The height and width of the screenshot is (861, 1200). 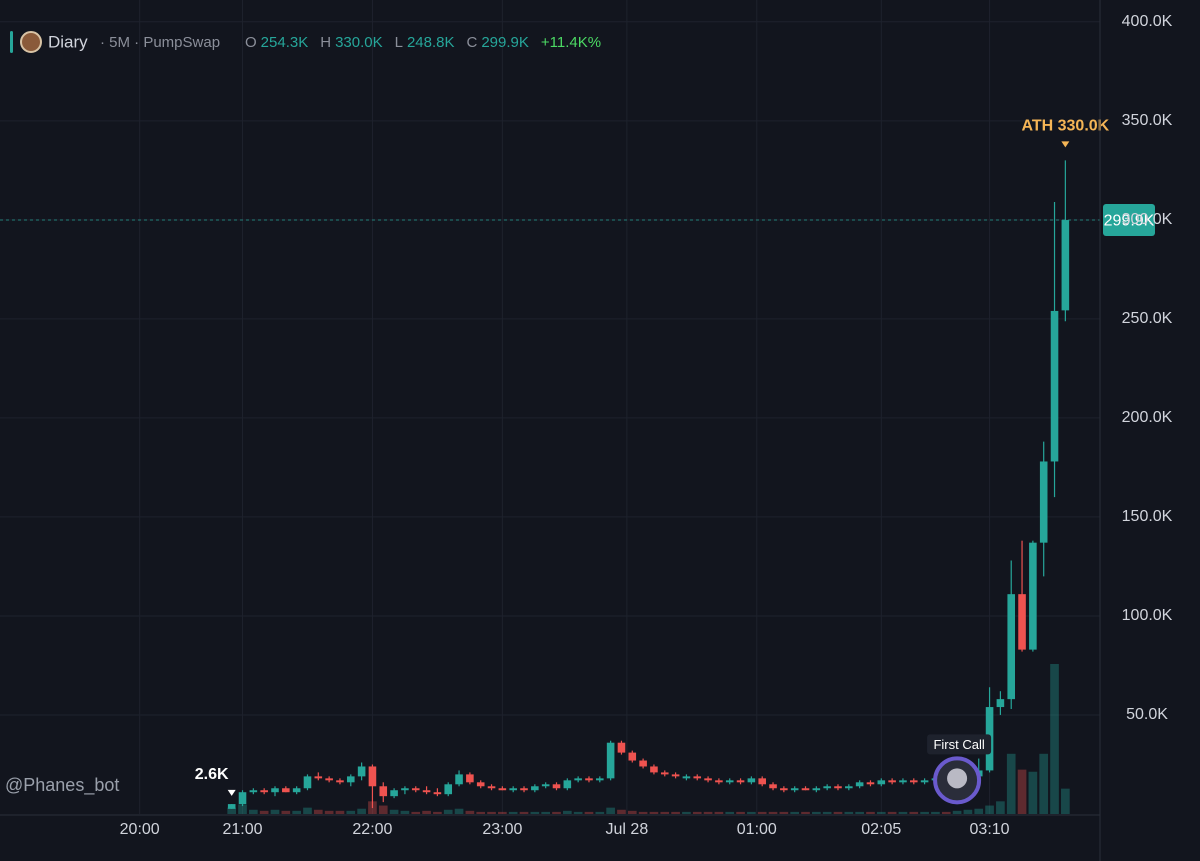 What do you see at coordinates (757, 829) in the screenshot?
I see `x-tick-label: 01:00` at bounding box center [757, 829].